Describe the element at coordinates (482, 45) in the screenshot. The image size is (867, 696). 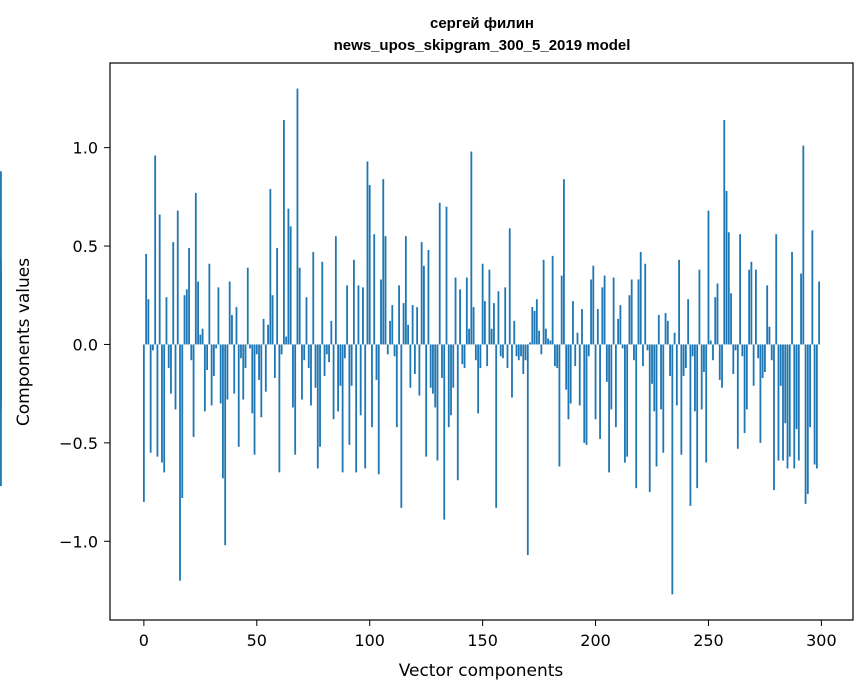
I see `chart-subtitle: news_upos_skipgram_300_5_2019 model` at that location.